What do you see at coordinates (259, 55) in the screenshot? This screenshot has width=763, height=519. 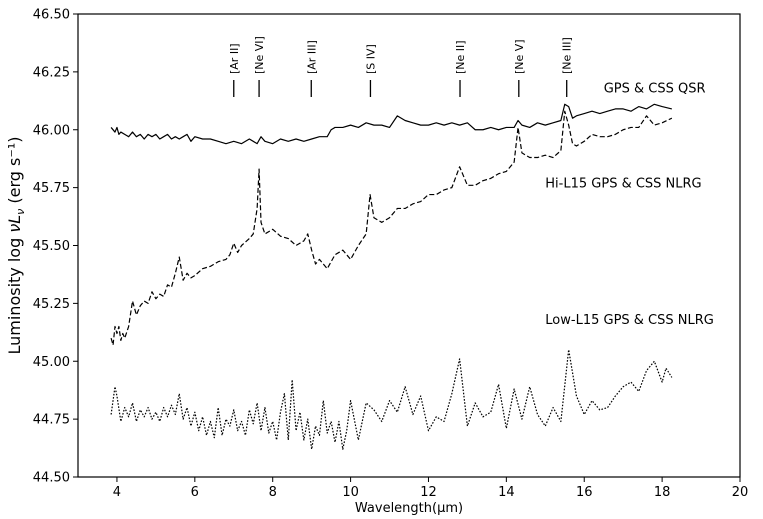 I see `emission-line-label: [Ne VI]` at bounding box center [259, 55].